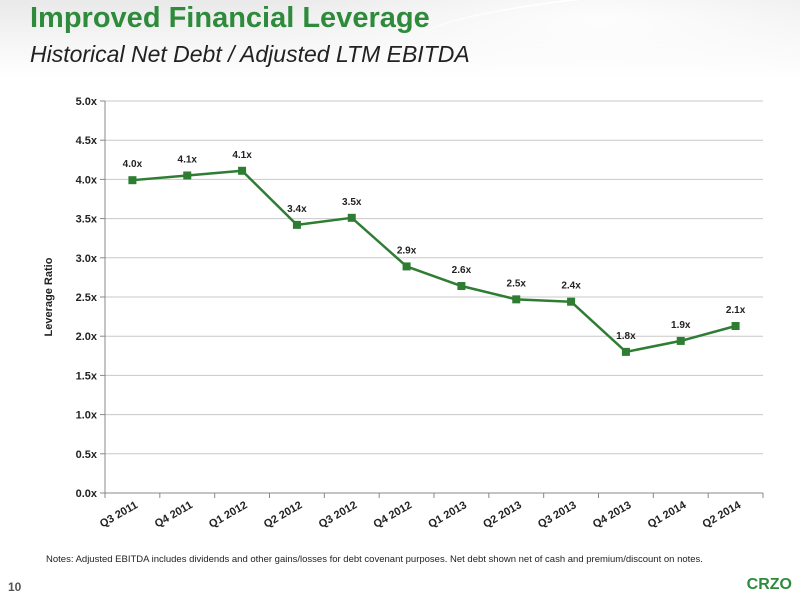 The width and height of the screenshot is (800, 600). I want to click on y-tick-label: 3.0x, so click(87, 259).